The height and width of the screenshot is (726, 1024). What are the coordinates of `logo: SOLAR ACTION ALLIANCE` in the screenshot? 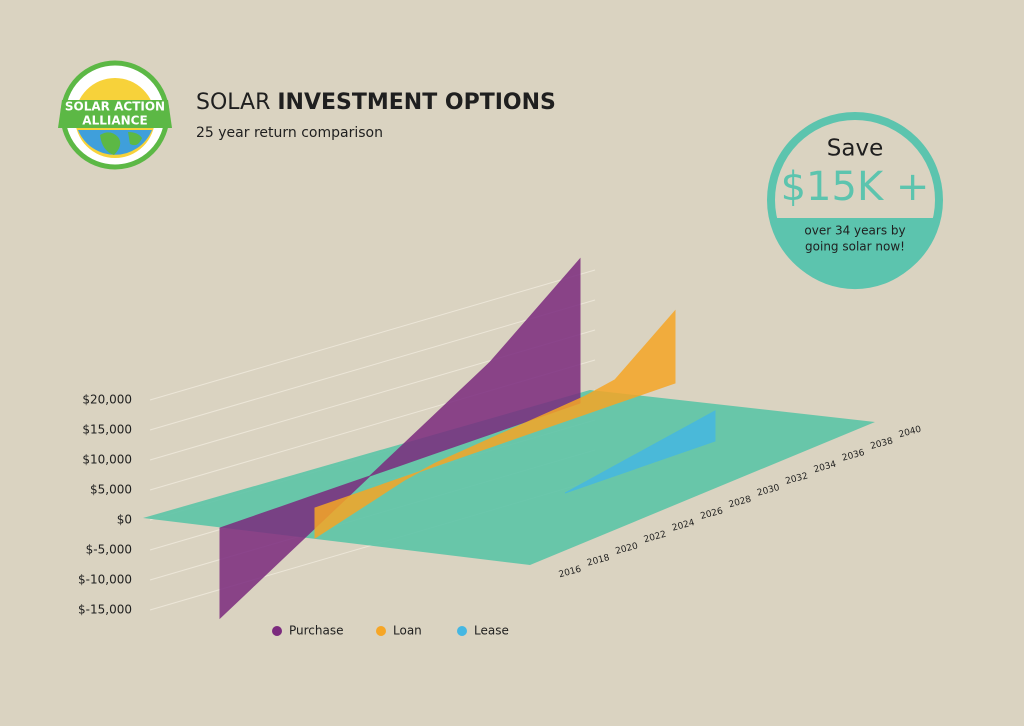 It's located at (115, 115).